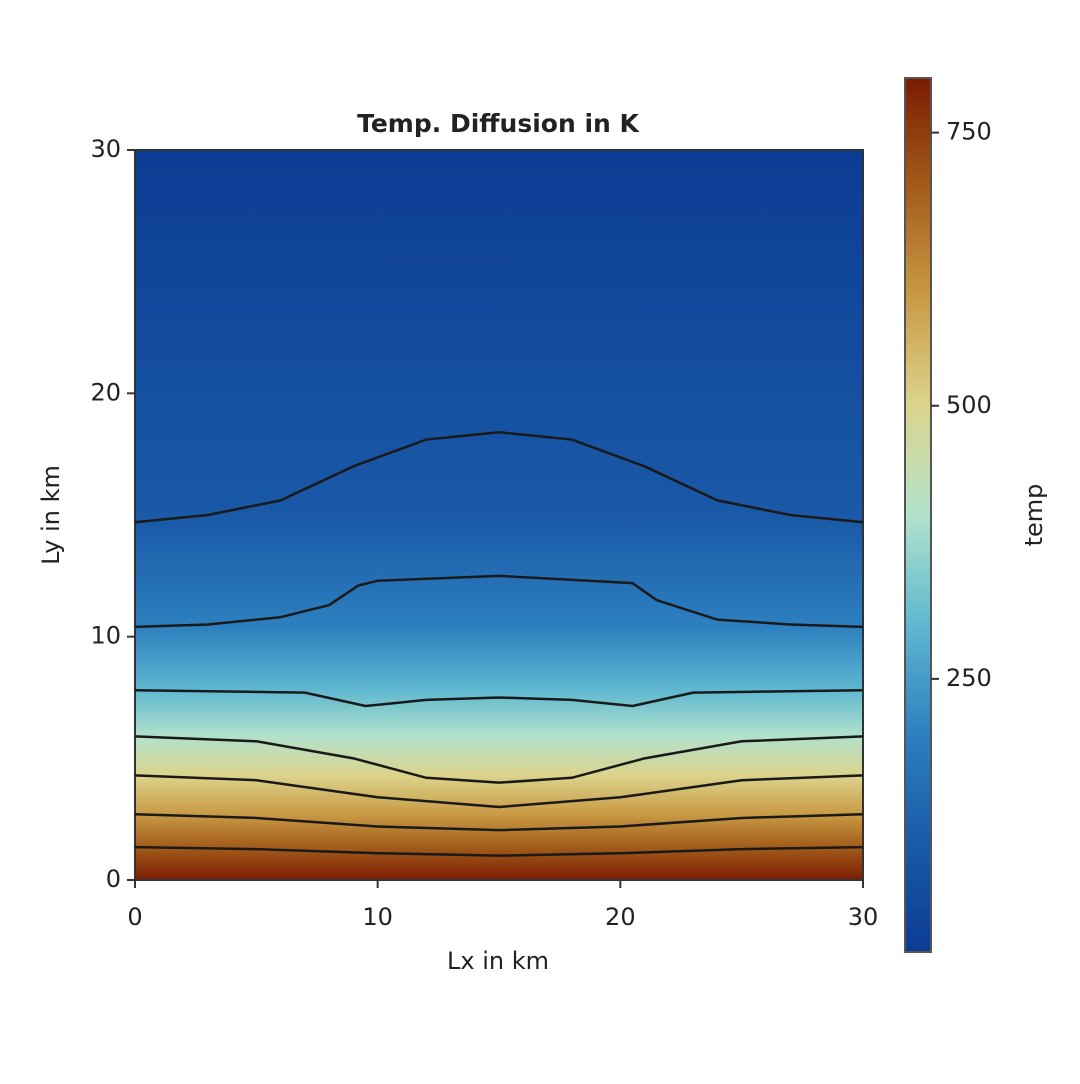 This screenshot has width=1080, height=1084. What do you see at coordinates (51, 515) in the screenshot?
I see `y-axis-label: Ly in km` at bounding box center [51, 515].